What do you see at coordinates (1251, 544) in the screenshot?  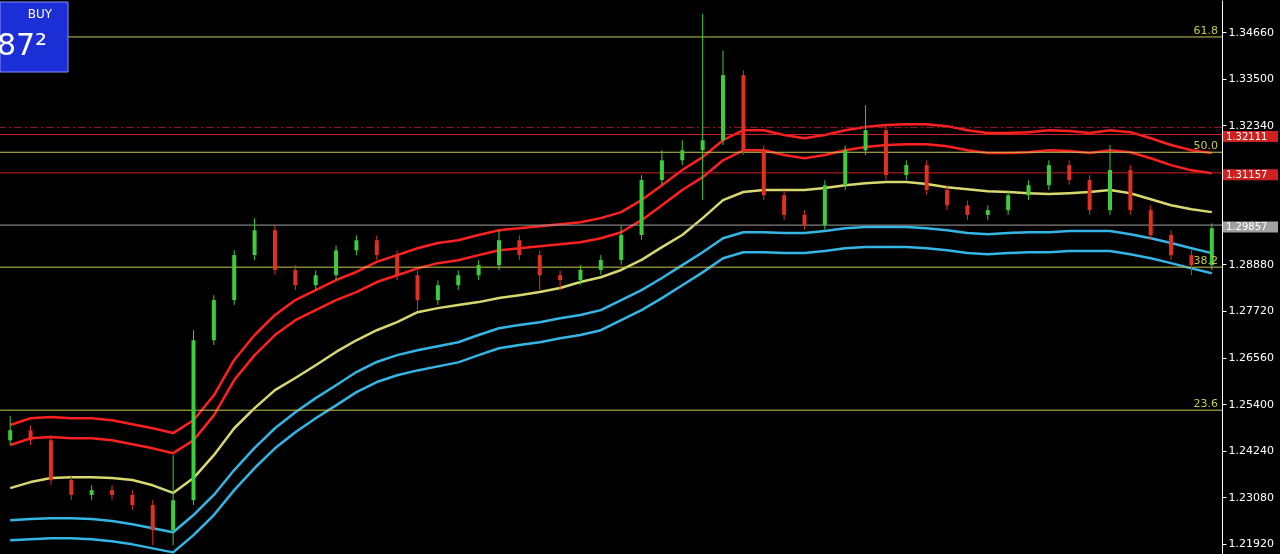 I see `y-tick-label: 1.21920` at bounding box center [1251, 544].